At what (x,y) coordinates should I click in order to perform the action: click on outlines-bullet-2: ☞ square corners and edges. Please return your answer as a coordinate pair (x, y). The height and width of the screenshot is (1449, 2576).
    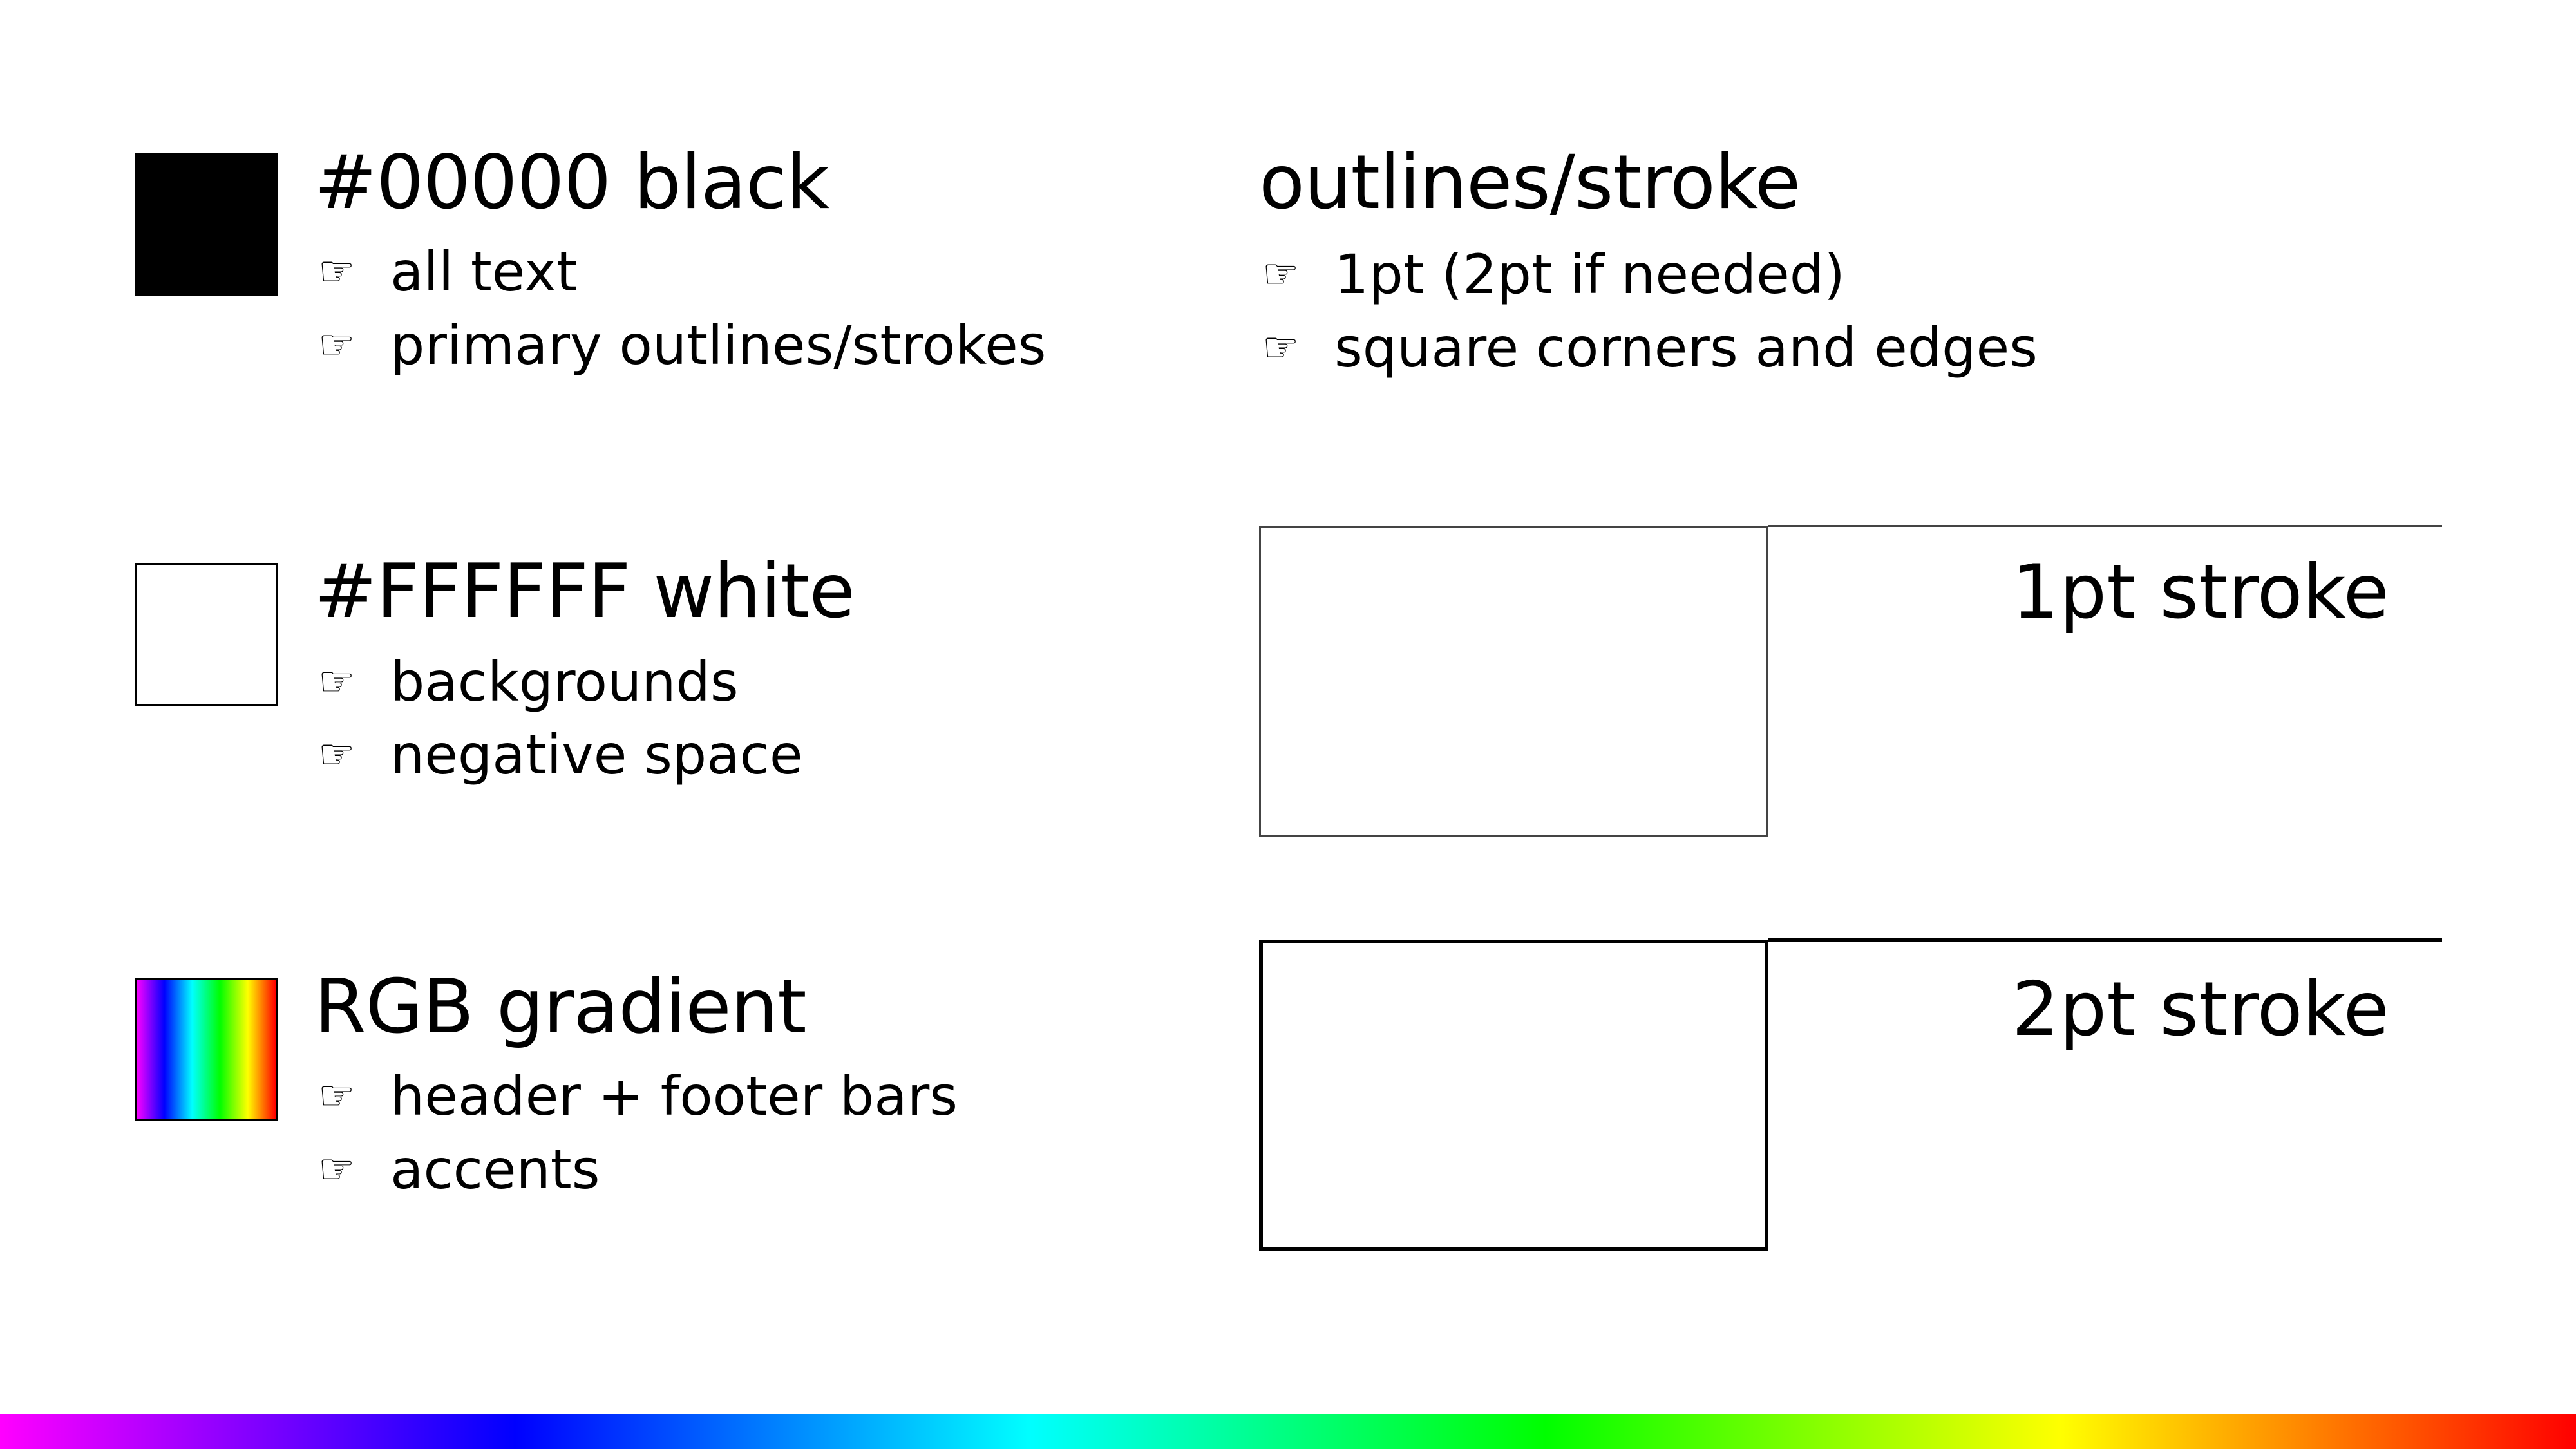
    Looking at the image, I should click on (1650, 348).